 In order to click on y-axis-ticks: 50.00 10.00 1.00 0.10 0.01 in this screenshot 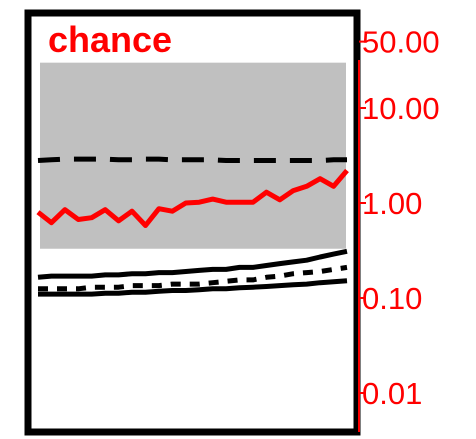, I will do `click(399, 218)`.